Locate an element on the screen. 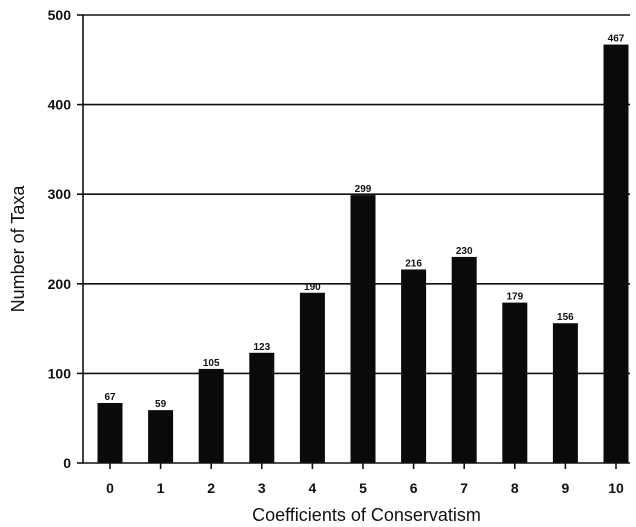  x-tick-label-4: 4 is located at coordinates (313, 488).